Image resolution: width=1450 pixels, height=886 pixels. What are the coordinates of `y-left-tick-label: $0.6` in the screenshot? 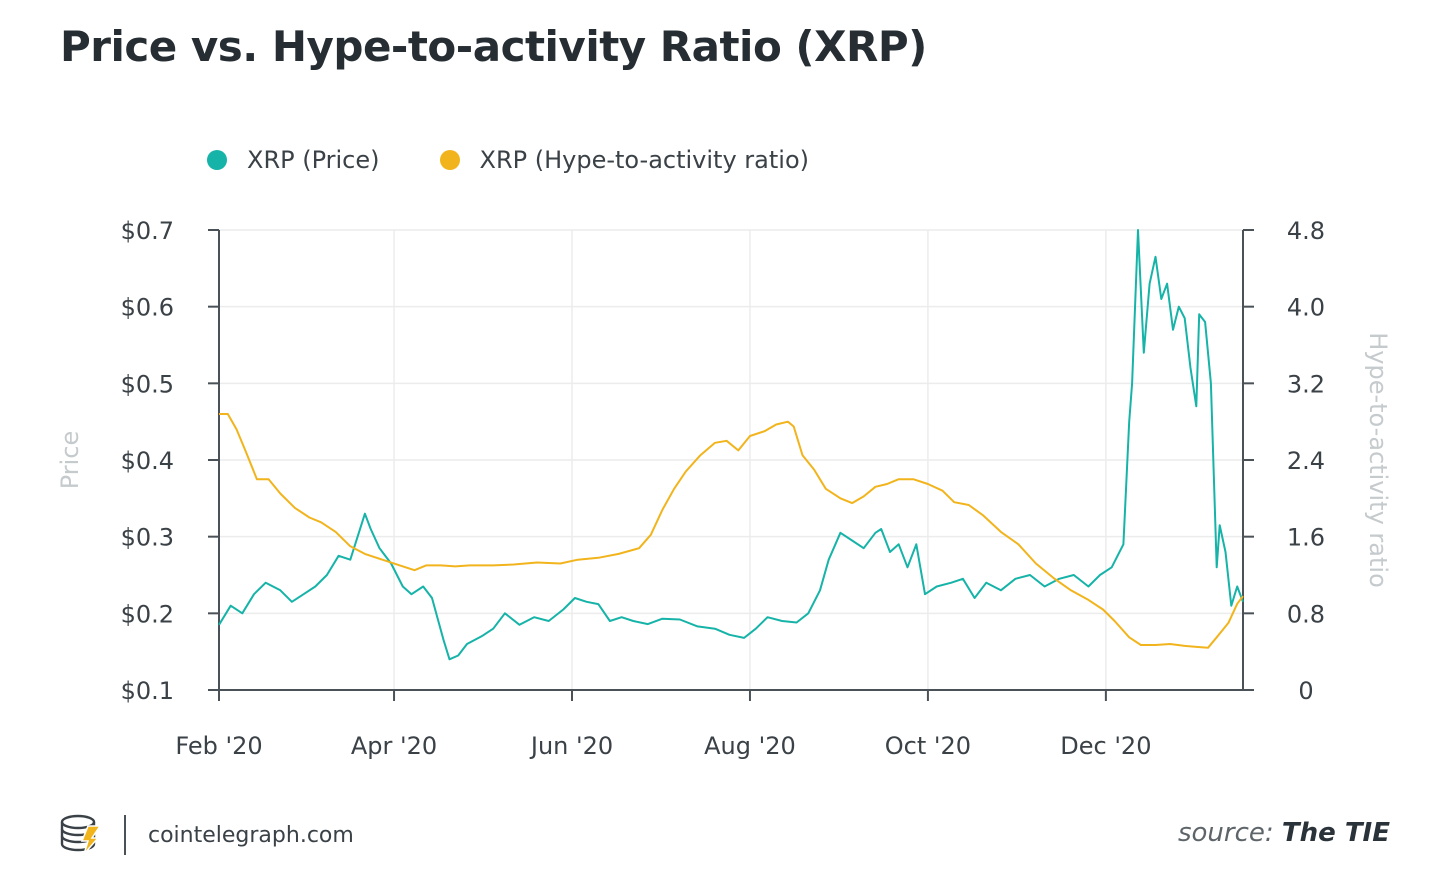 It's located at (147, 308).